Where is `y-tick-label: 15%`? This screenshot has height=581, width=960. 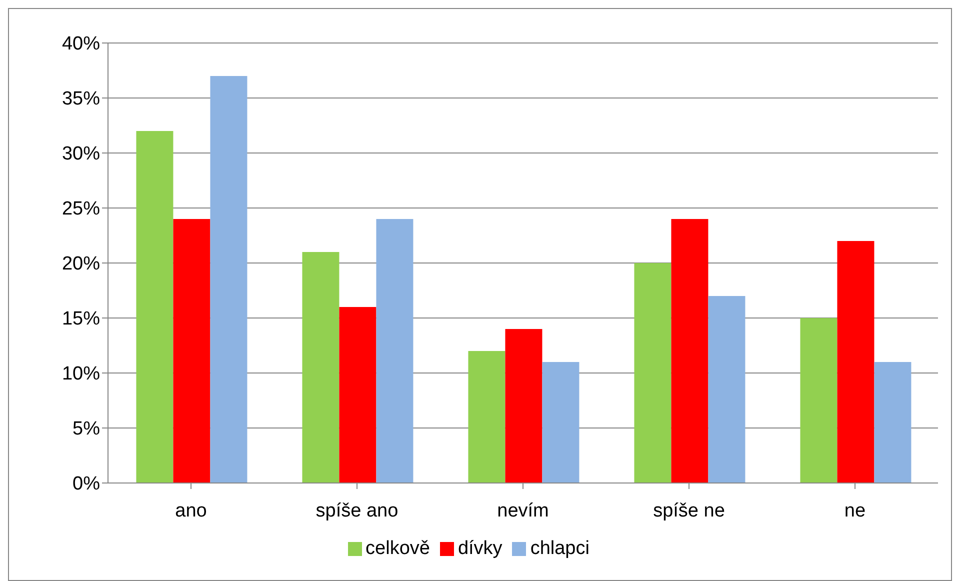
y-tick-label: 15% is located at coordinates (81, 319).